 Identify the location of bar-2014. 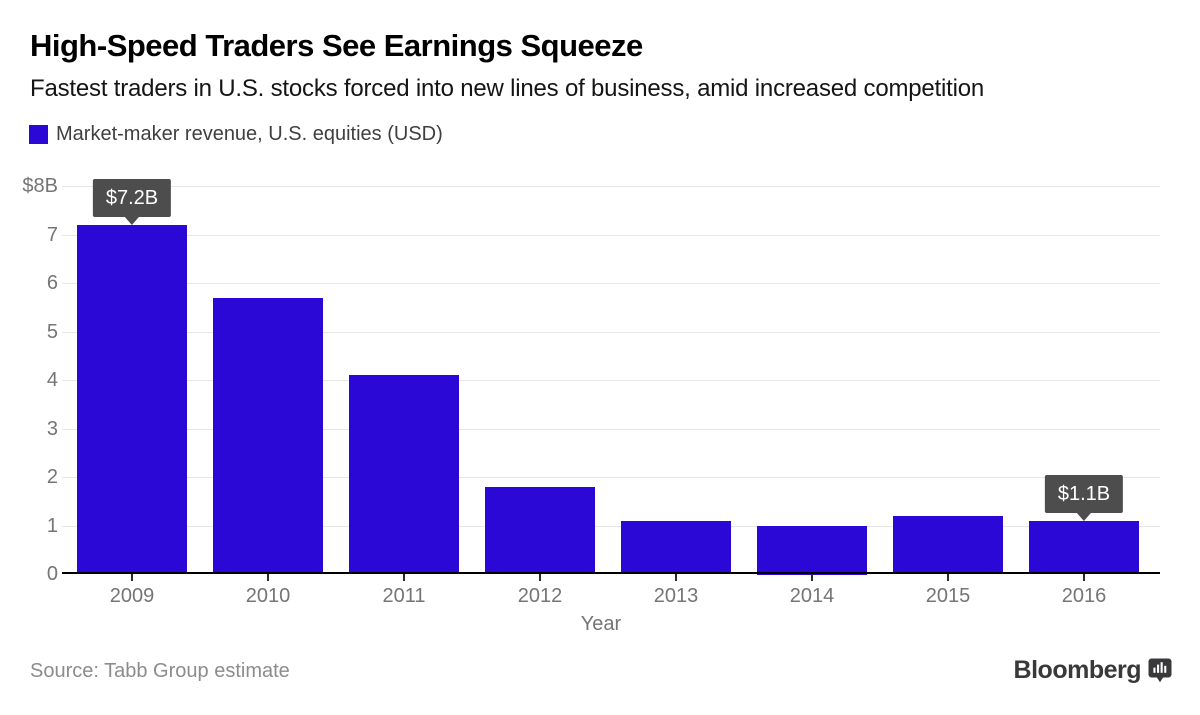
(812, 550).